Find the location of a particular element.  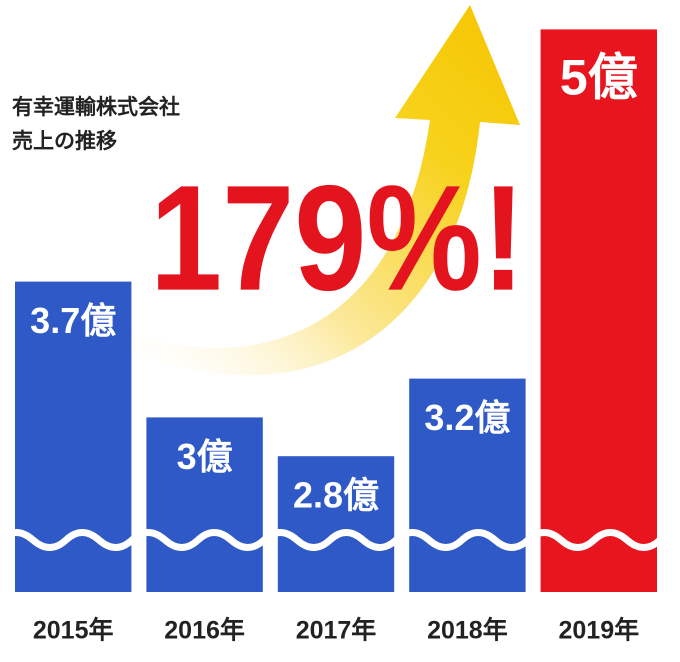

x-tick-label: 2018年 is located at coordinates (467, 630).